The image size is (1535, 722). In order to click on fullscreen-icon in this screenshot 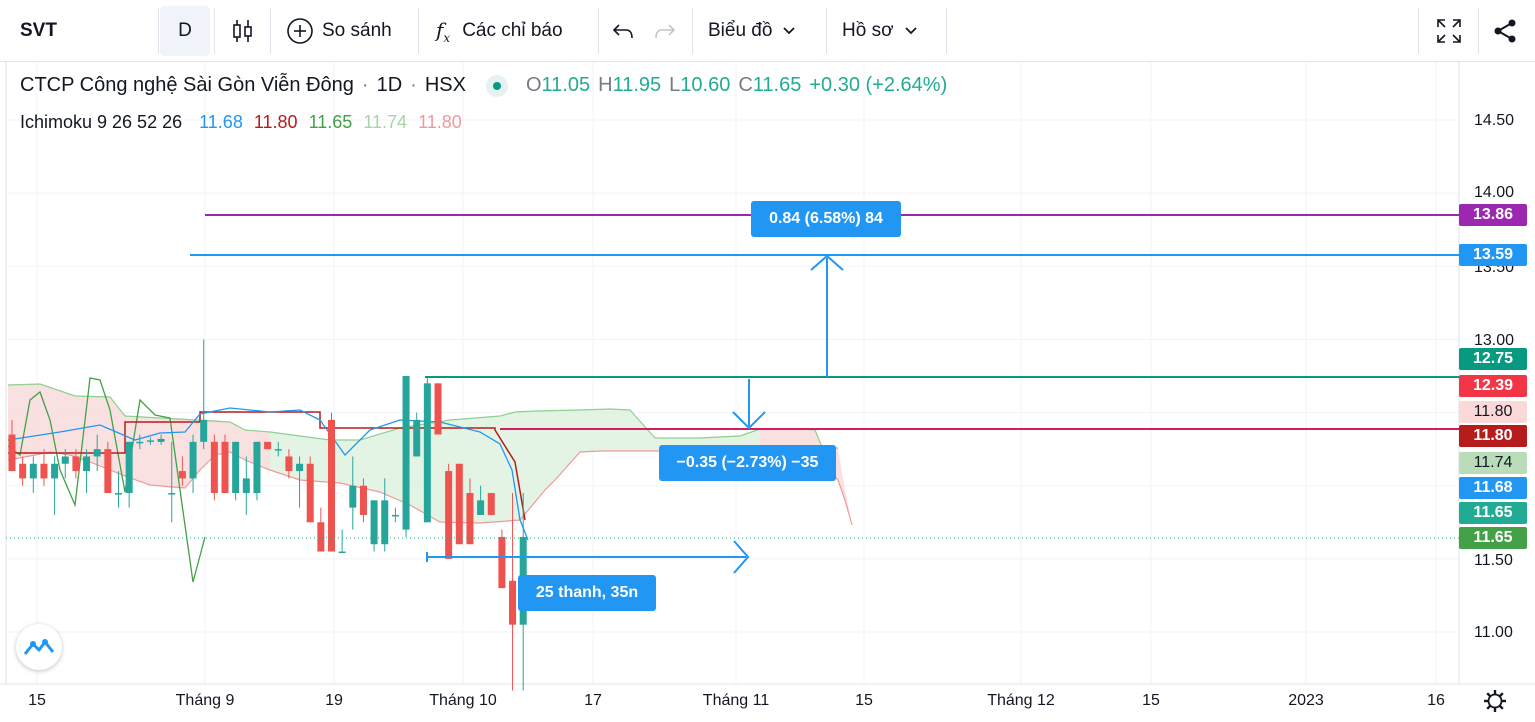, I will do `click(1449, 31)`.